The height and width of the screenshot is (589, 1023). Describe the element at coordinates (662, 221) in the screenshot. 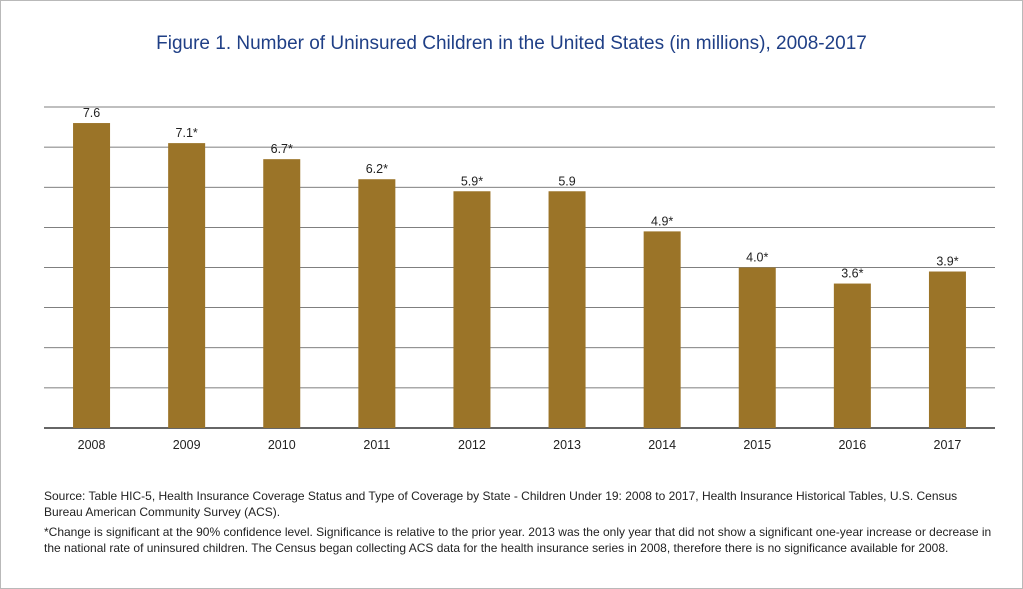

I see `value-label-2014: 4.9*` at that location.